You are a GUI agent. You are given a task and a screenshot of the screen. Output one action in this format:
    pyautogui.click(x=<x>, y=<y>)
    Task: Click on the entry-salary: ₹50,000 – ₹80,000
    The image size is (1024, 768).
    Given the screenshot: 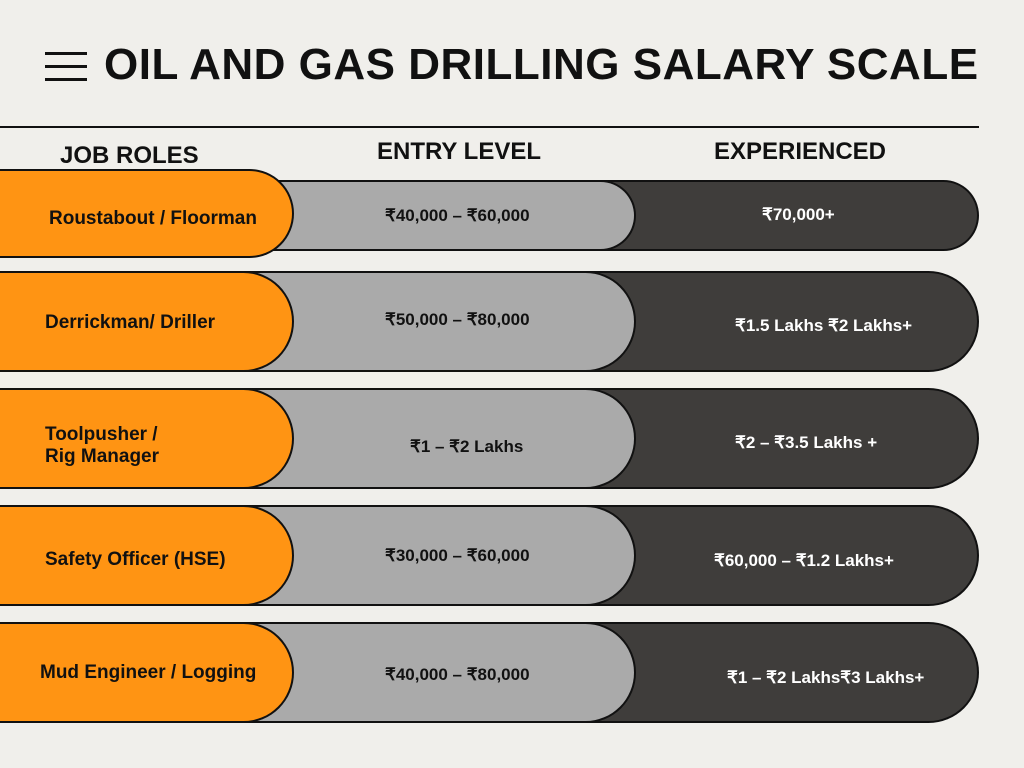 What is the action you would take?
    pyautogui.click(x=457, y=319)
    